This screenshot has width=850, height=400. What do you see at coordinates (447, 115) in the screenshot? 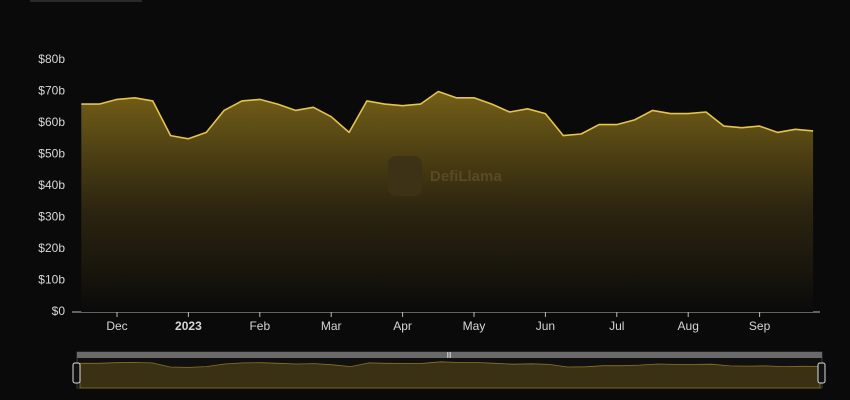
I see `area-line` at bounding box center [447, 115].